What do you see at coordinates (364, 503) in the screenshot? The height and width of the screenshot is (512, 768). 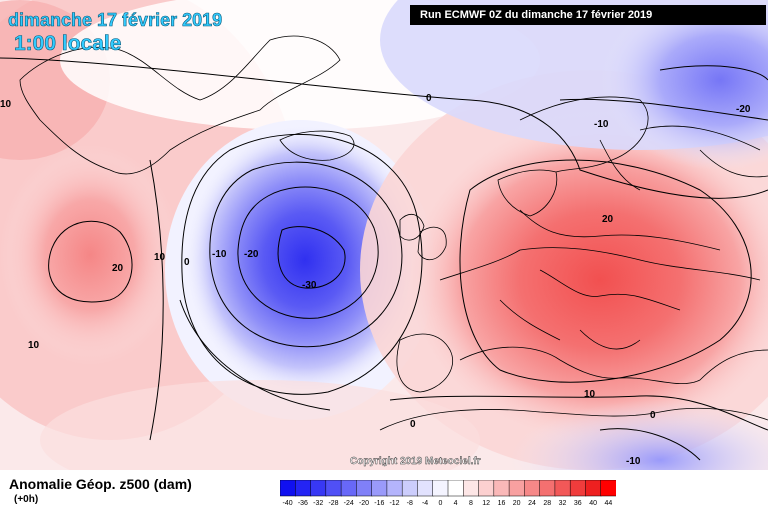 I see `legend-tick-label: -20` at bounding box center [364, 503].